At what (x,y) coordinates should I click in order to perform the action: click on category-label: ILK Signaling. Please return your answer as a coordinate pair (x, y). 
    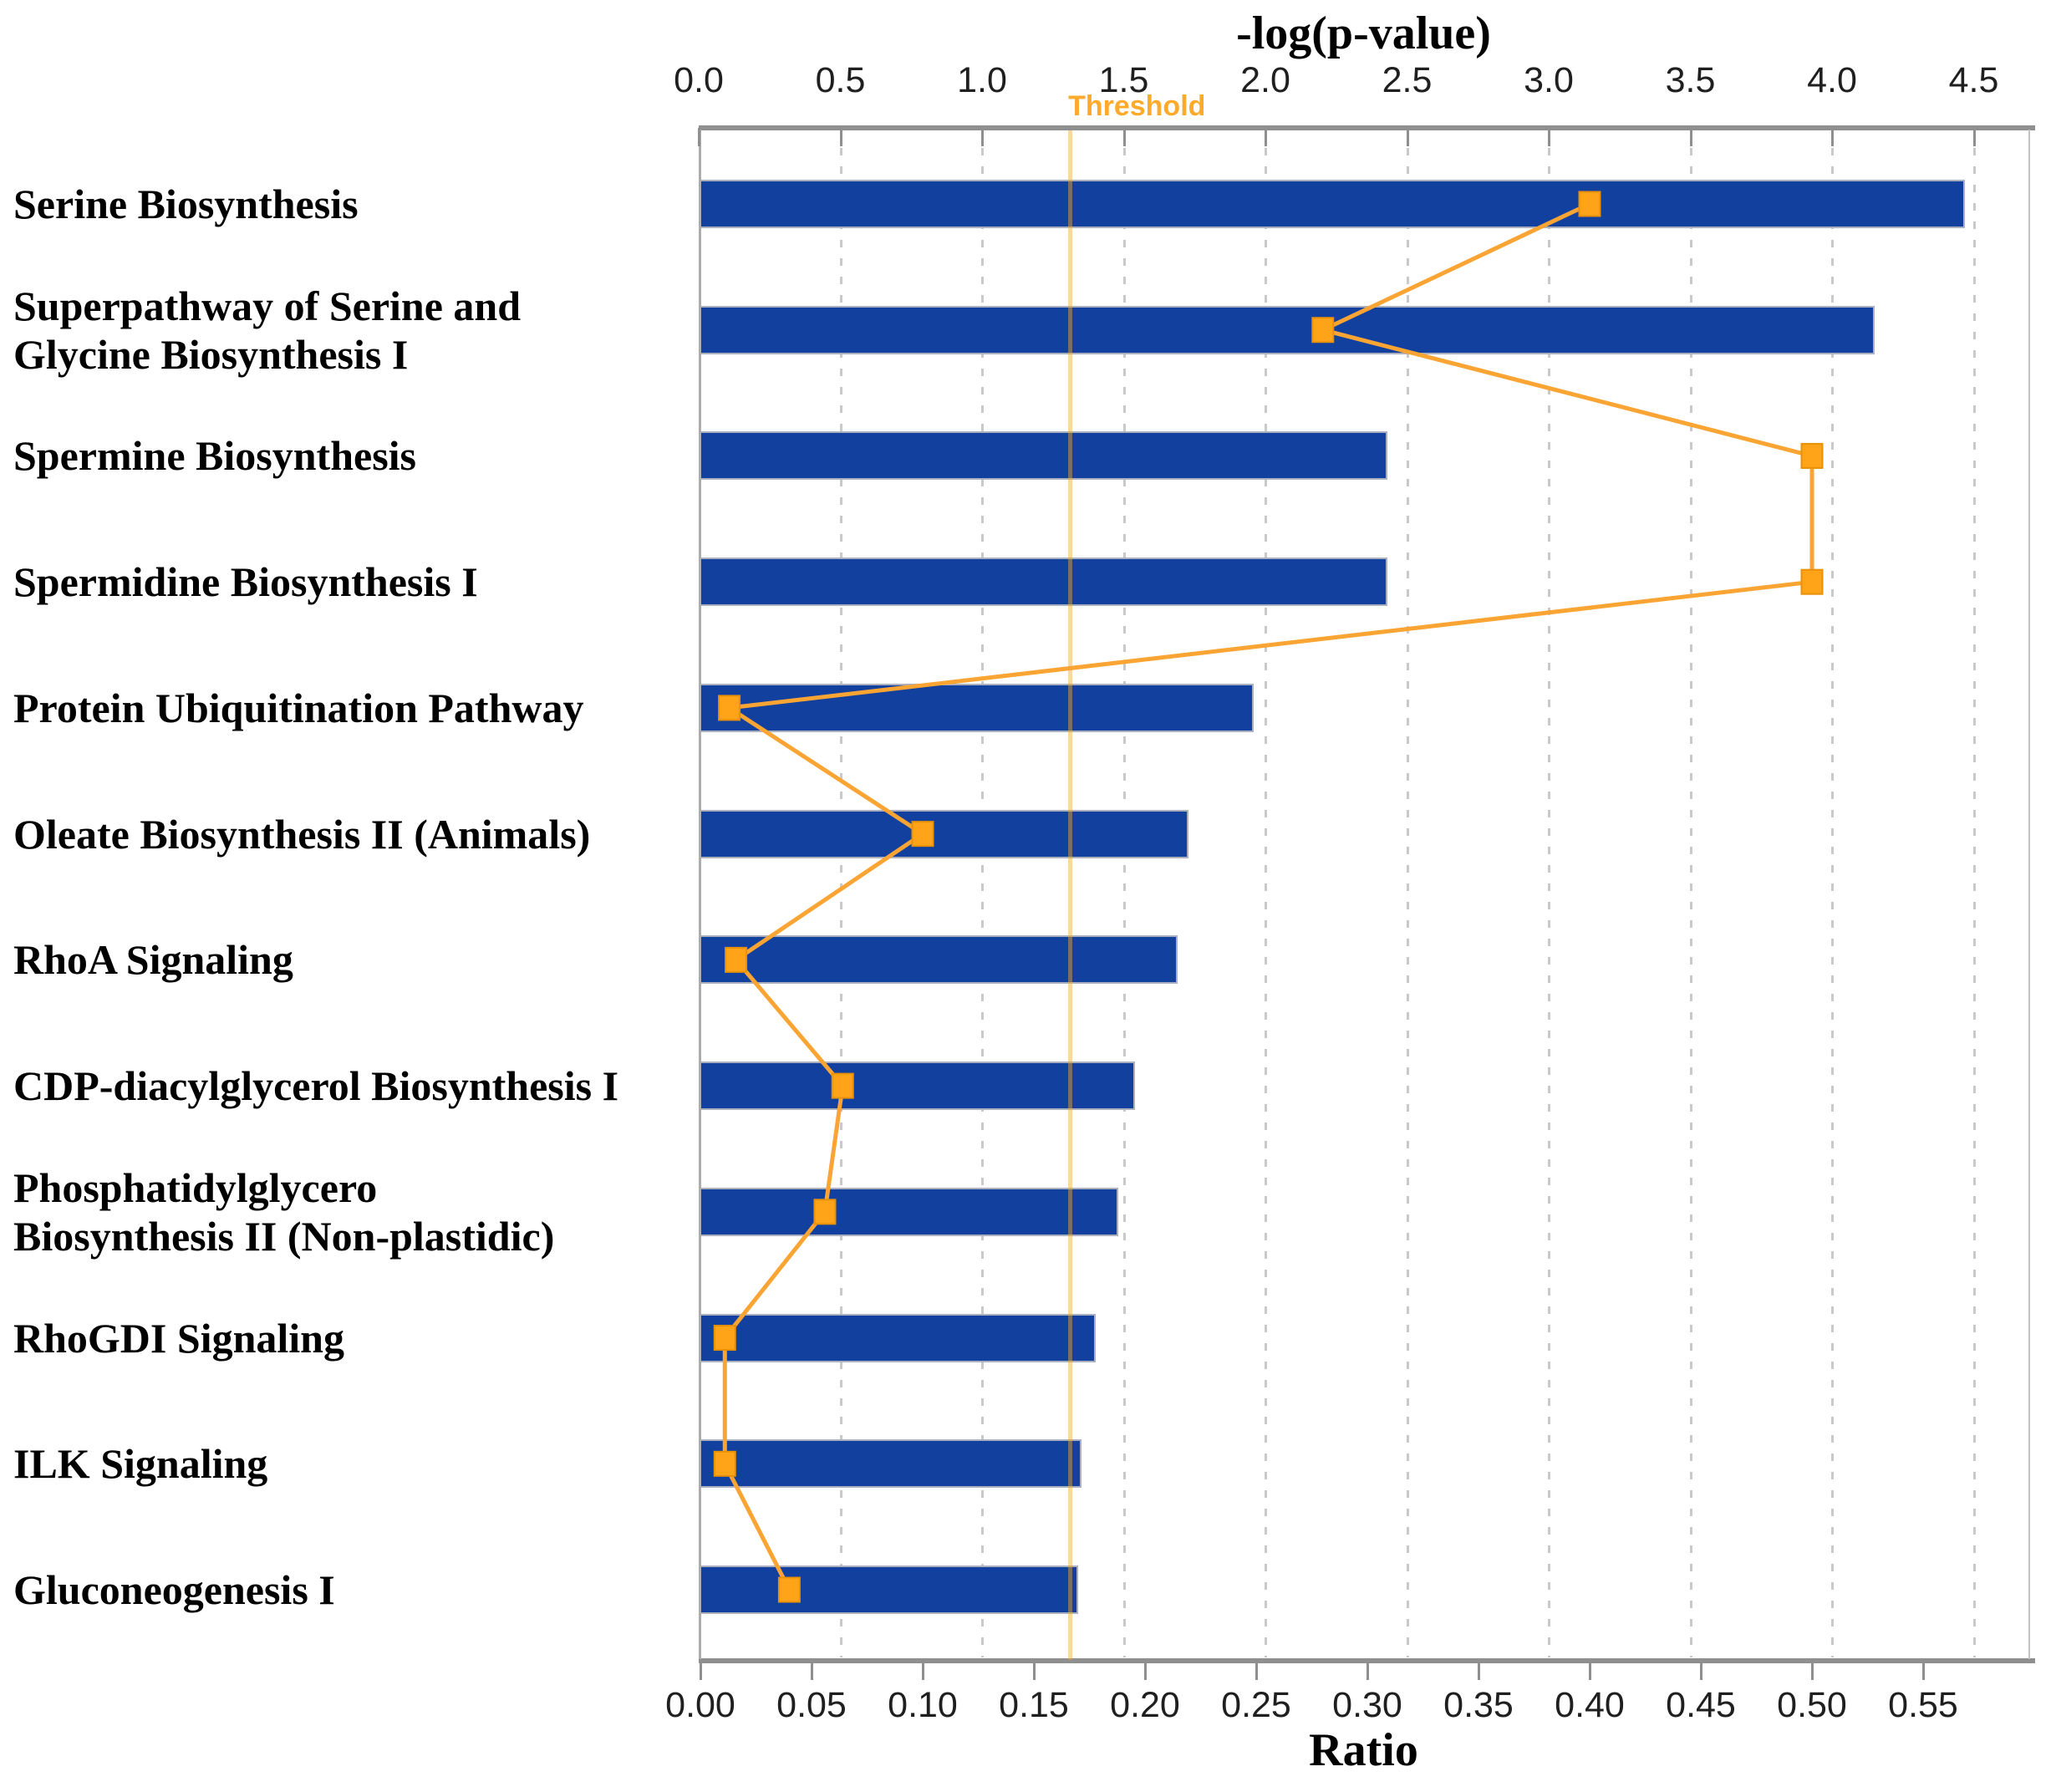
    Looking at the image, I should click on (140, 1464).